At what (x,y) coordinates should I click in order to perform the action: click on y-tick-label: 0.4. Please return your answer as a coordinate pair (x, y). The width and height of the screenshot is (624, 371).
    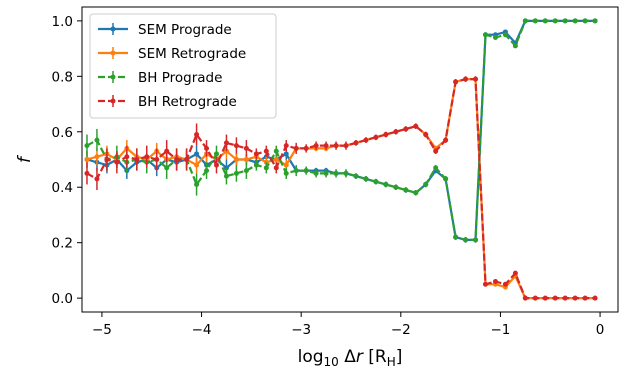
    Looking at the image, I should click on (62, 188).